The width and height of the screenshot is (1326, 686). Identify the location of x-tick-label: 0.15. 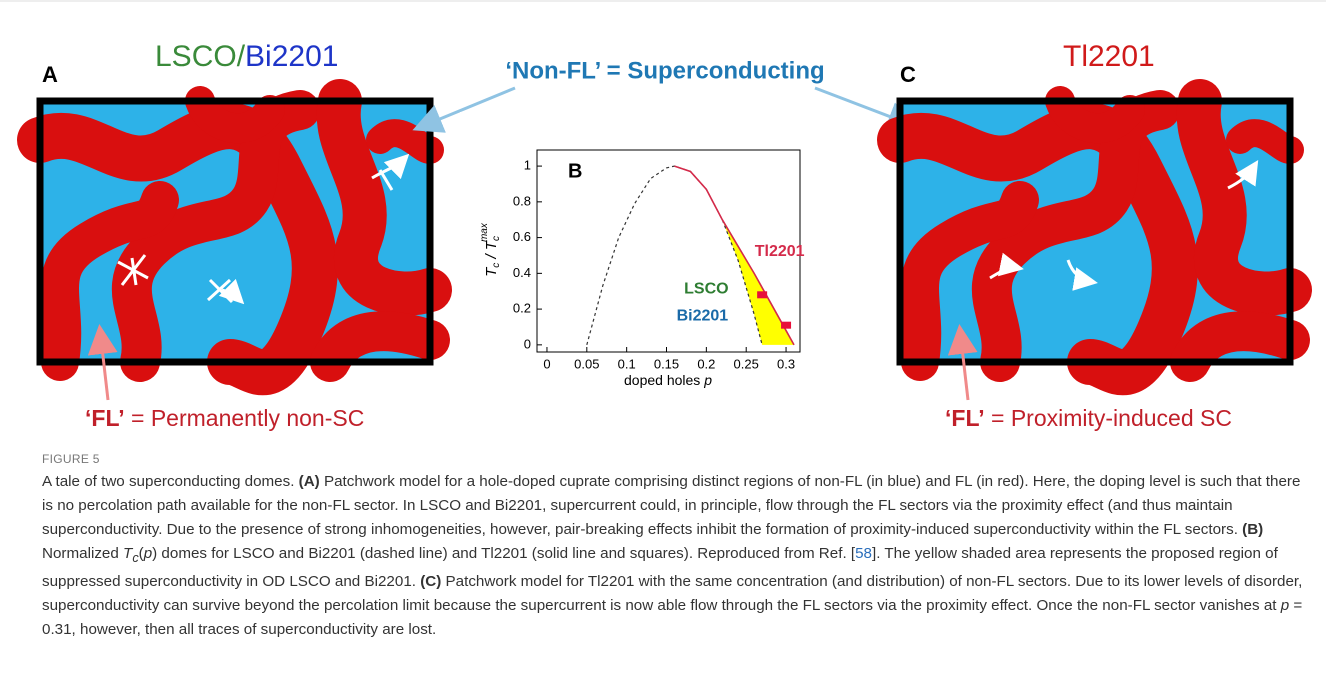
(666, 363).